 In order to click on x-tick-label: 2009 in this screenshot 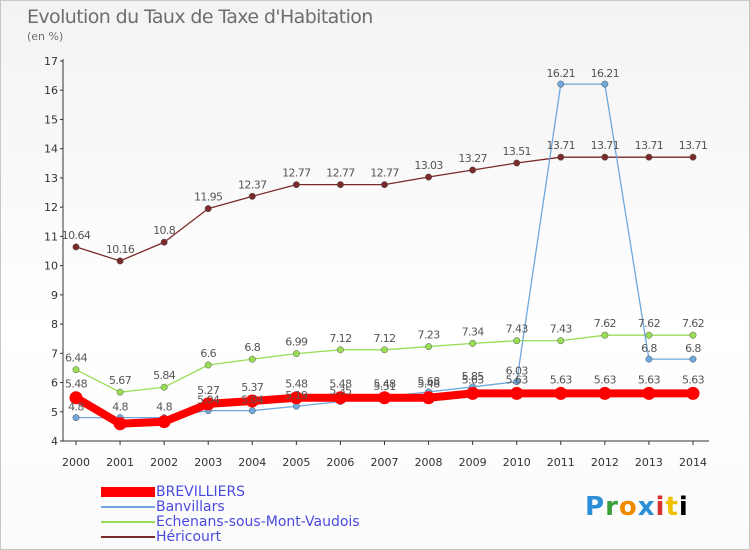, I will do `click(473, 462)`.